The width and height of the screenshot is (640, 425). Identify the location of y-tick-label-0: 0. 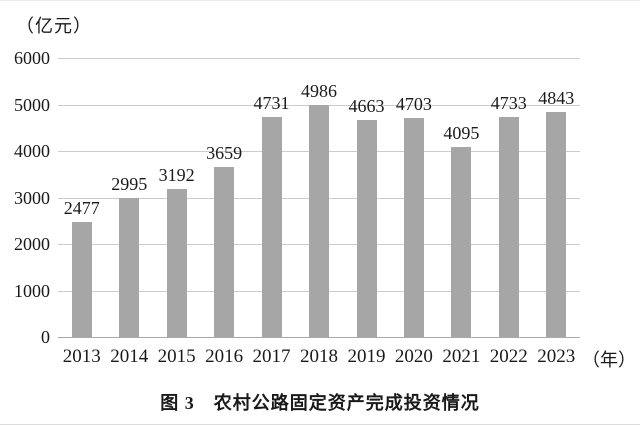
(45, 337).